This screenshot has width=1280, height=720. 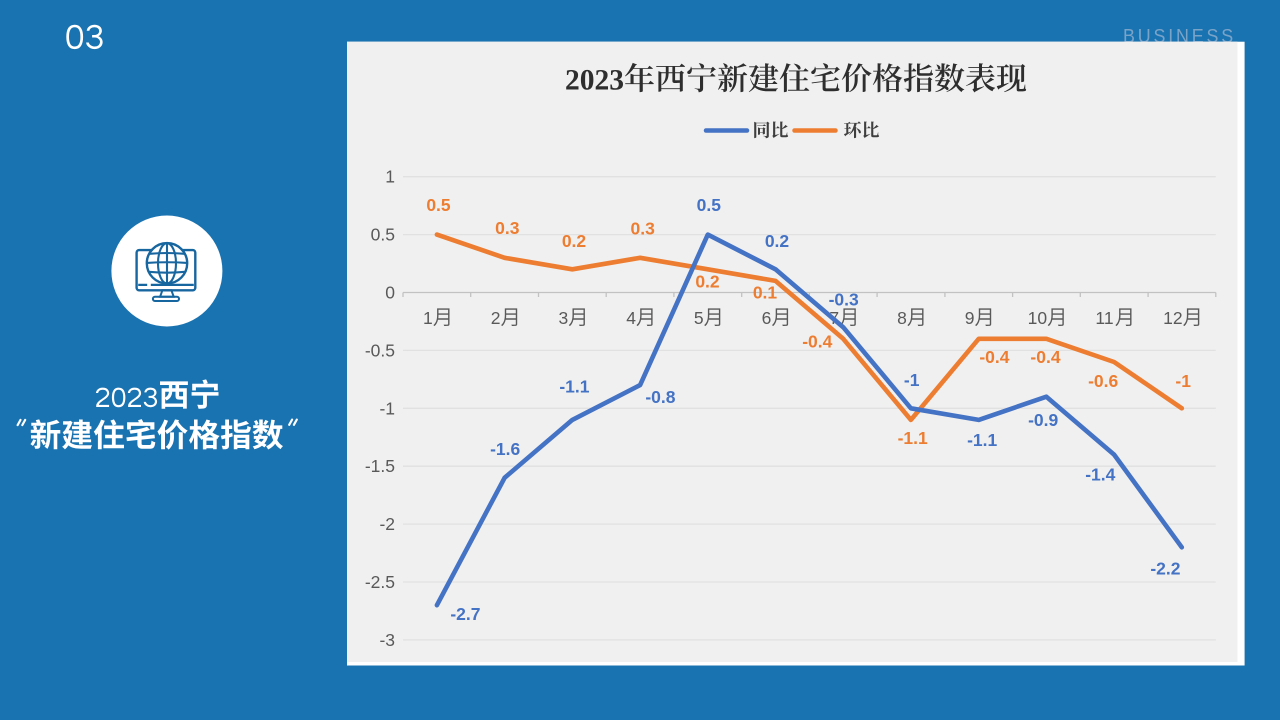 I want to click on svg-text: 4, so click(x=631, y=318).